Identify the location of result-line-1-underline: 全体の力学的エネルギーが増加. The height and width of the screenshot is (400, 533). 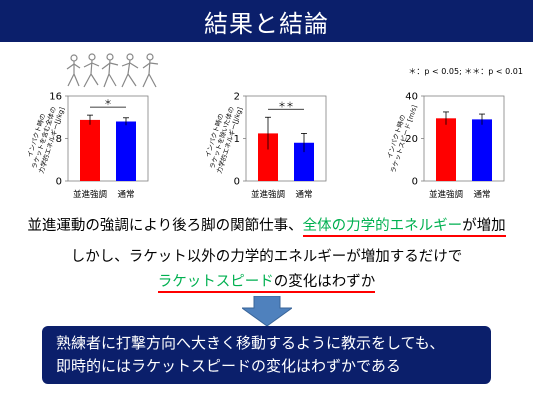
(404, 227).